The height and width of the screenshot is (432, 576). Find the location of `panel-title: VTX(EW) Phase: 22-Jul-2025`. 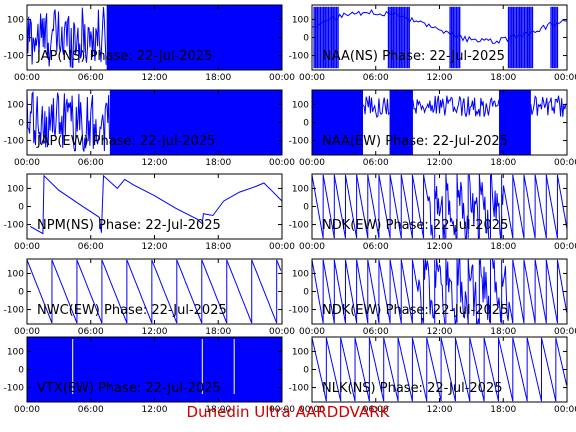

panel-title: VTX(EW) Phase: 22-Jul-2025 is located at coordinates (129, 388).